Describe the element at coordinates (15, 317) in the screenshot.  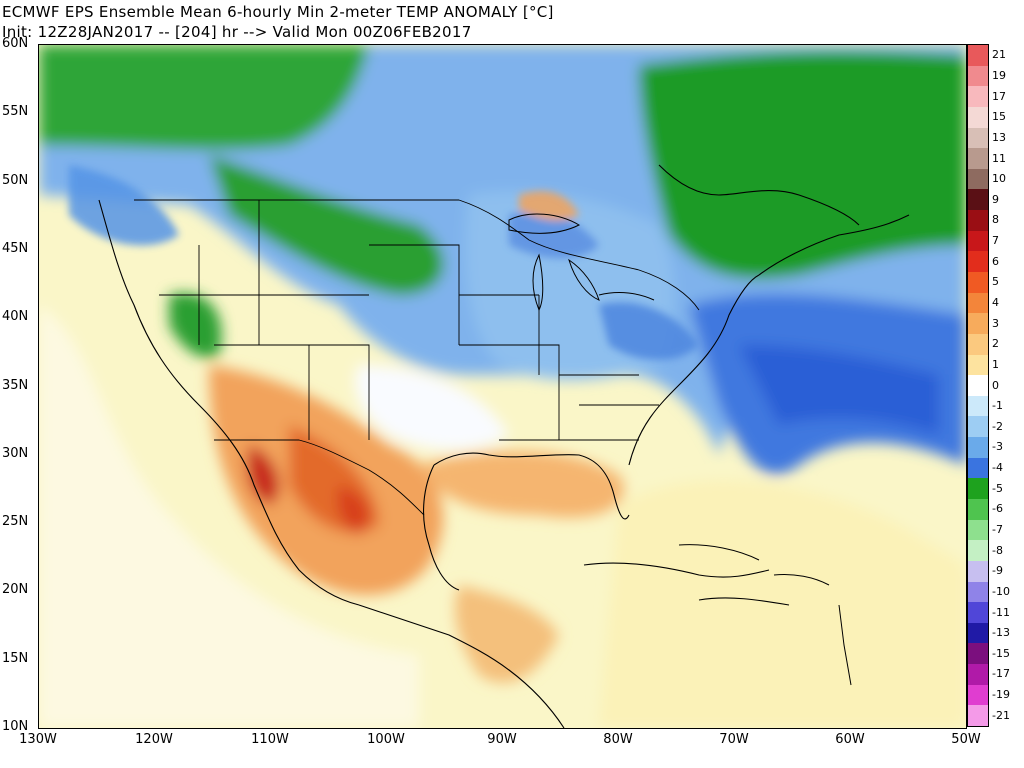
I see `latitude-label: 40N` at that location.